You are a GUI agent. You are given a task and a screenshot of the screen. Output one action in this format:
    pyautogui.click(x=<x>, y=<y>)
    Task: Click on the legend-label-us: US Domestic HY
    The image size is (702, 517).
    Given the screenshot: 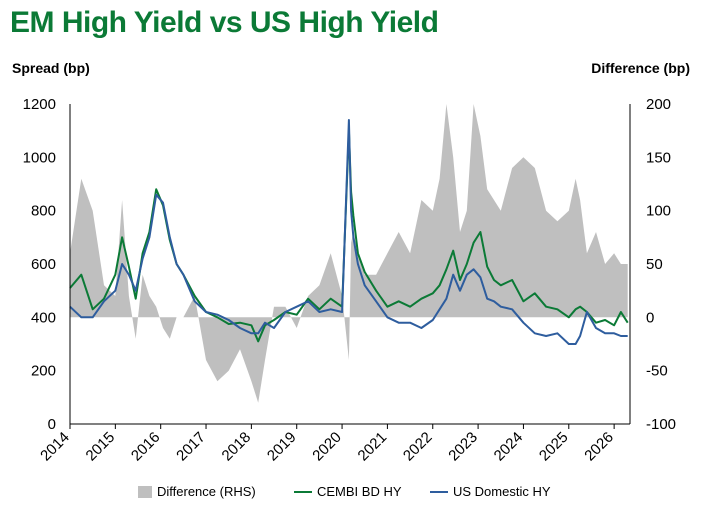 What is the action you would take?
    pyautogui.click(x=502, y=491)
    